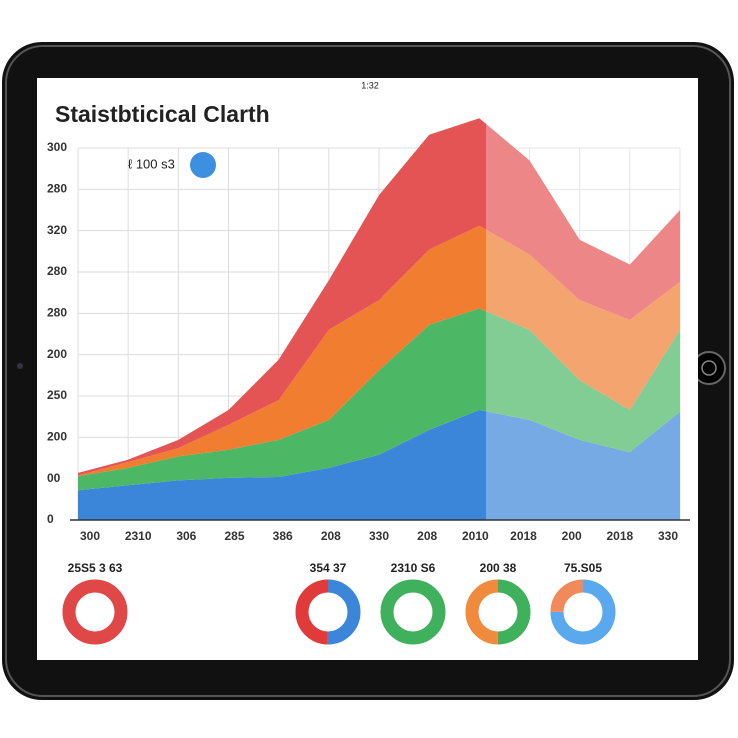  Describe the element at coordinates (186, 536) in the screenshot. I see `x-tick-label: 306` at that location.